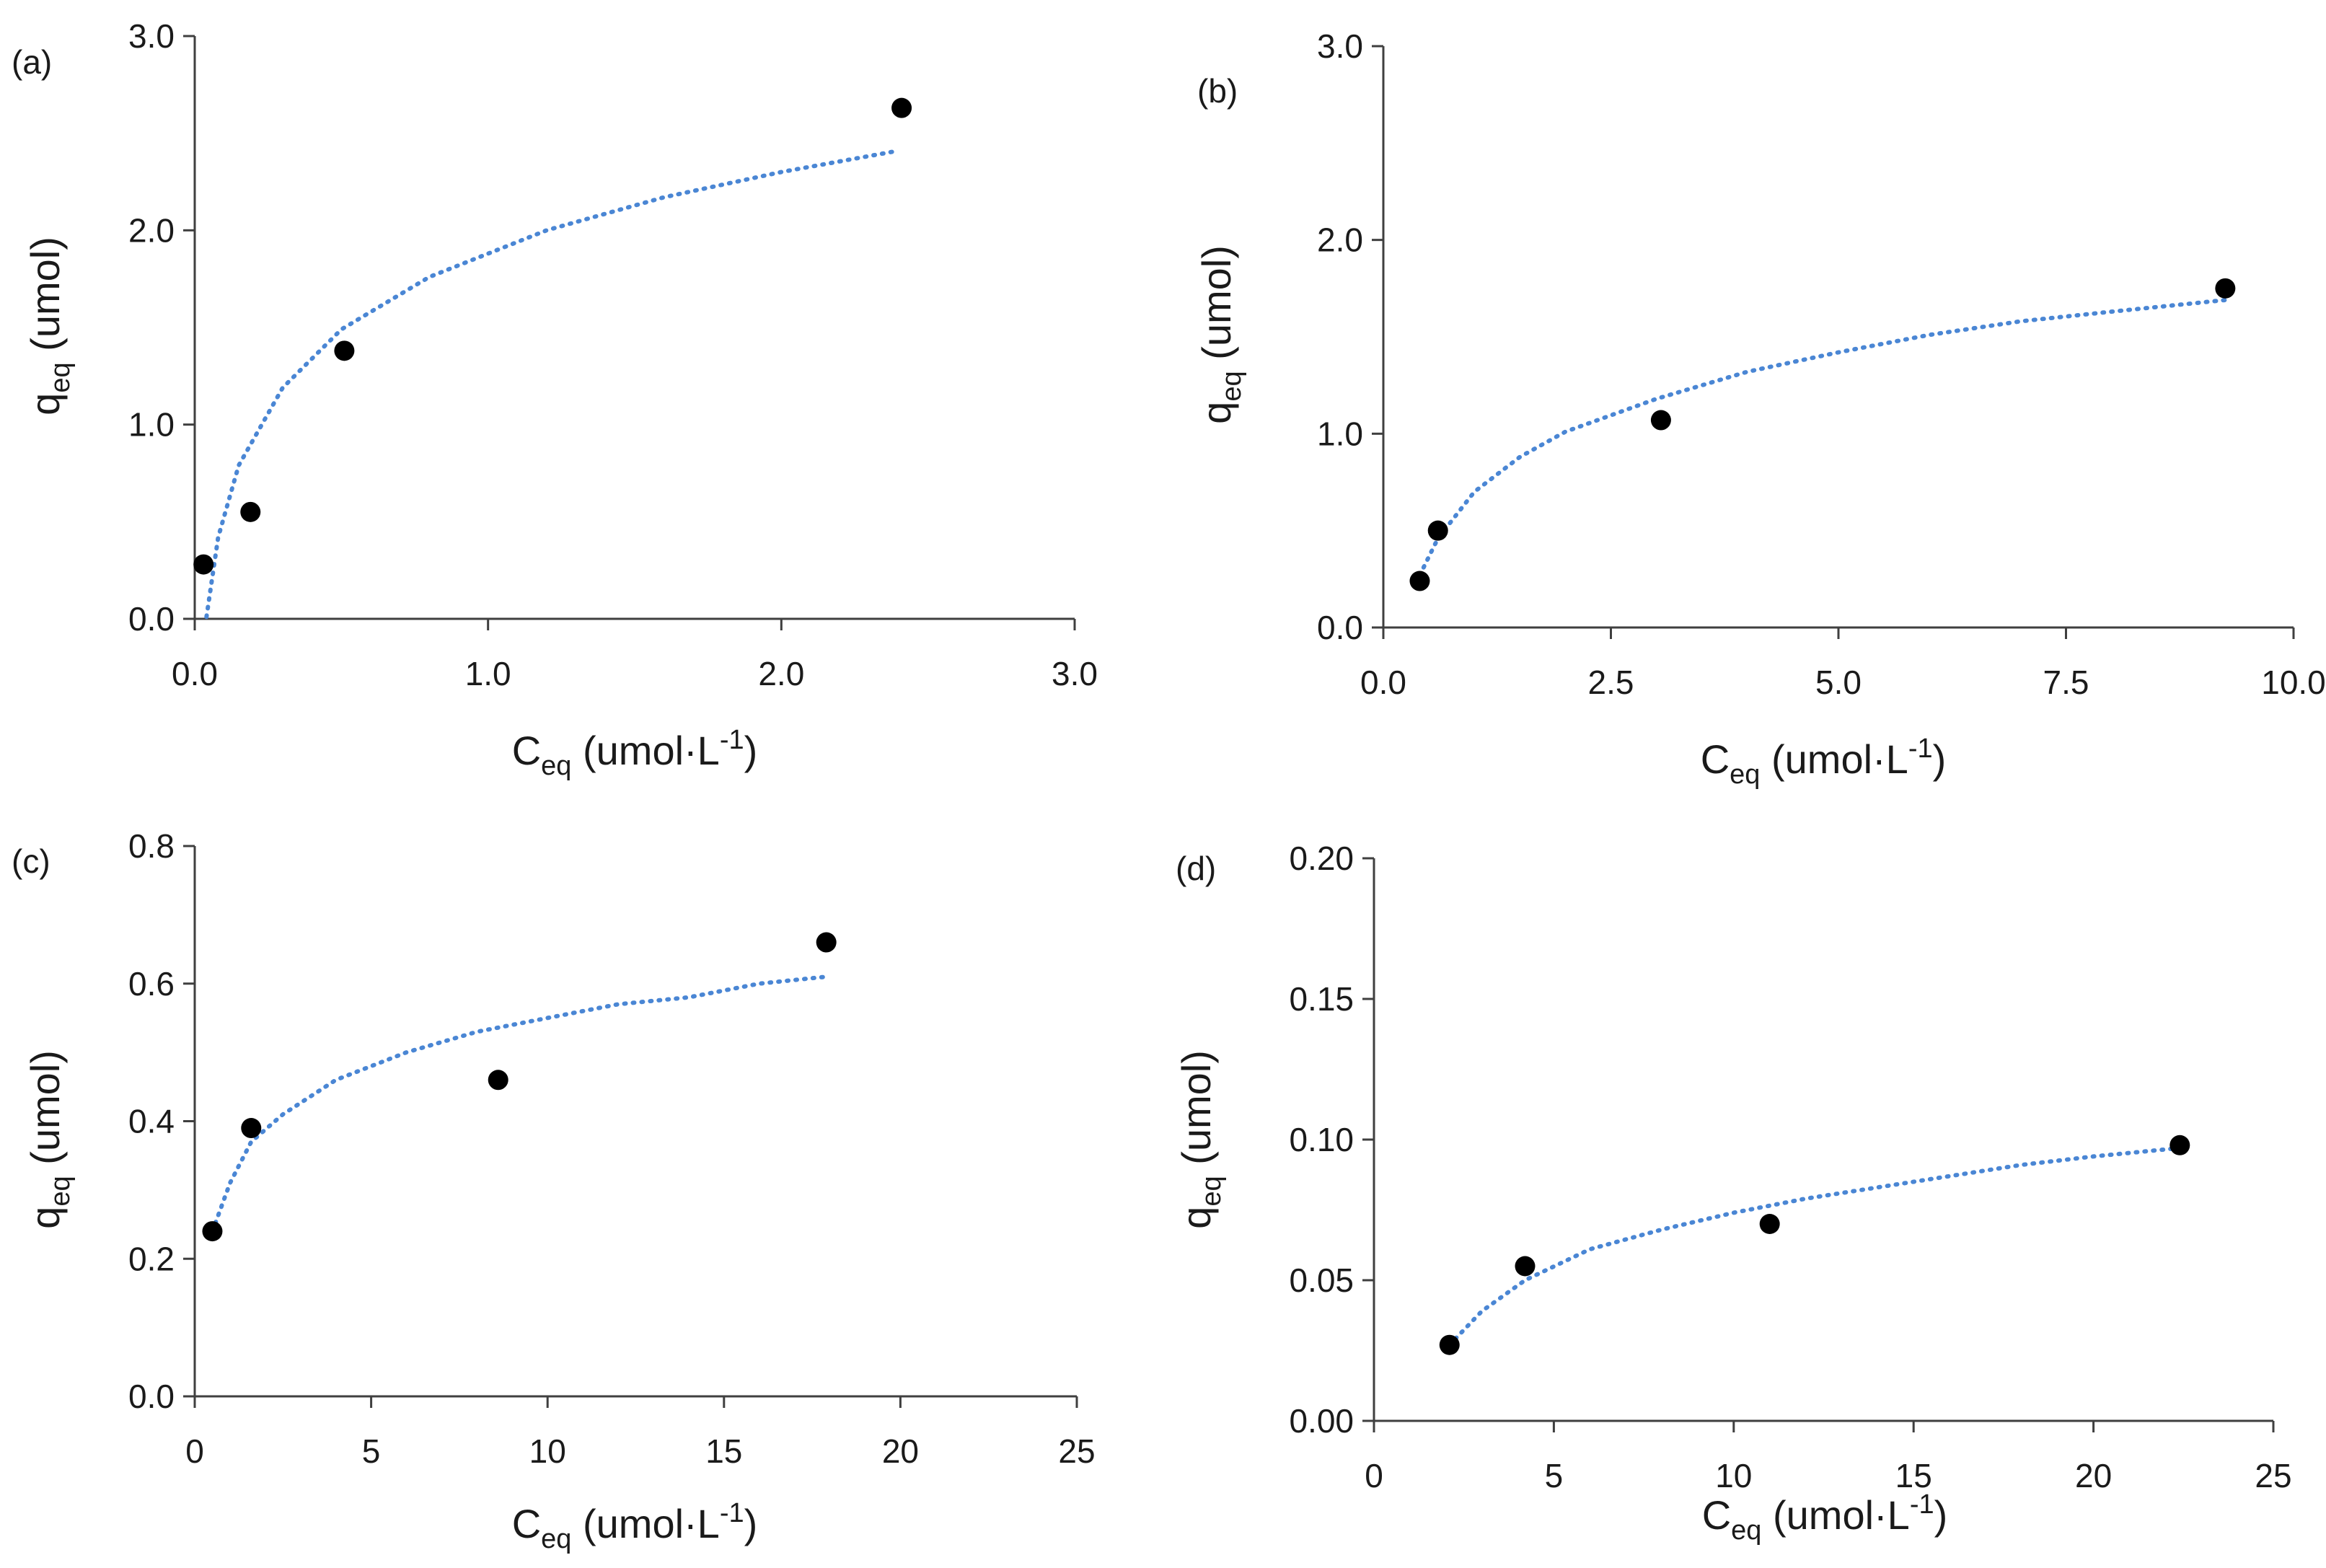 The width and height of the screenshot is (2326, 1568). Describe the element at coordinates (2273, 1476) in the screenshot. I see `panel-d-x-tick-label: 25` at that location.